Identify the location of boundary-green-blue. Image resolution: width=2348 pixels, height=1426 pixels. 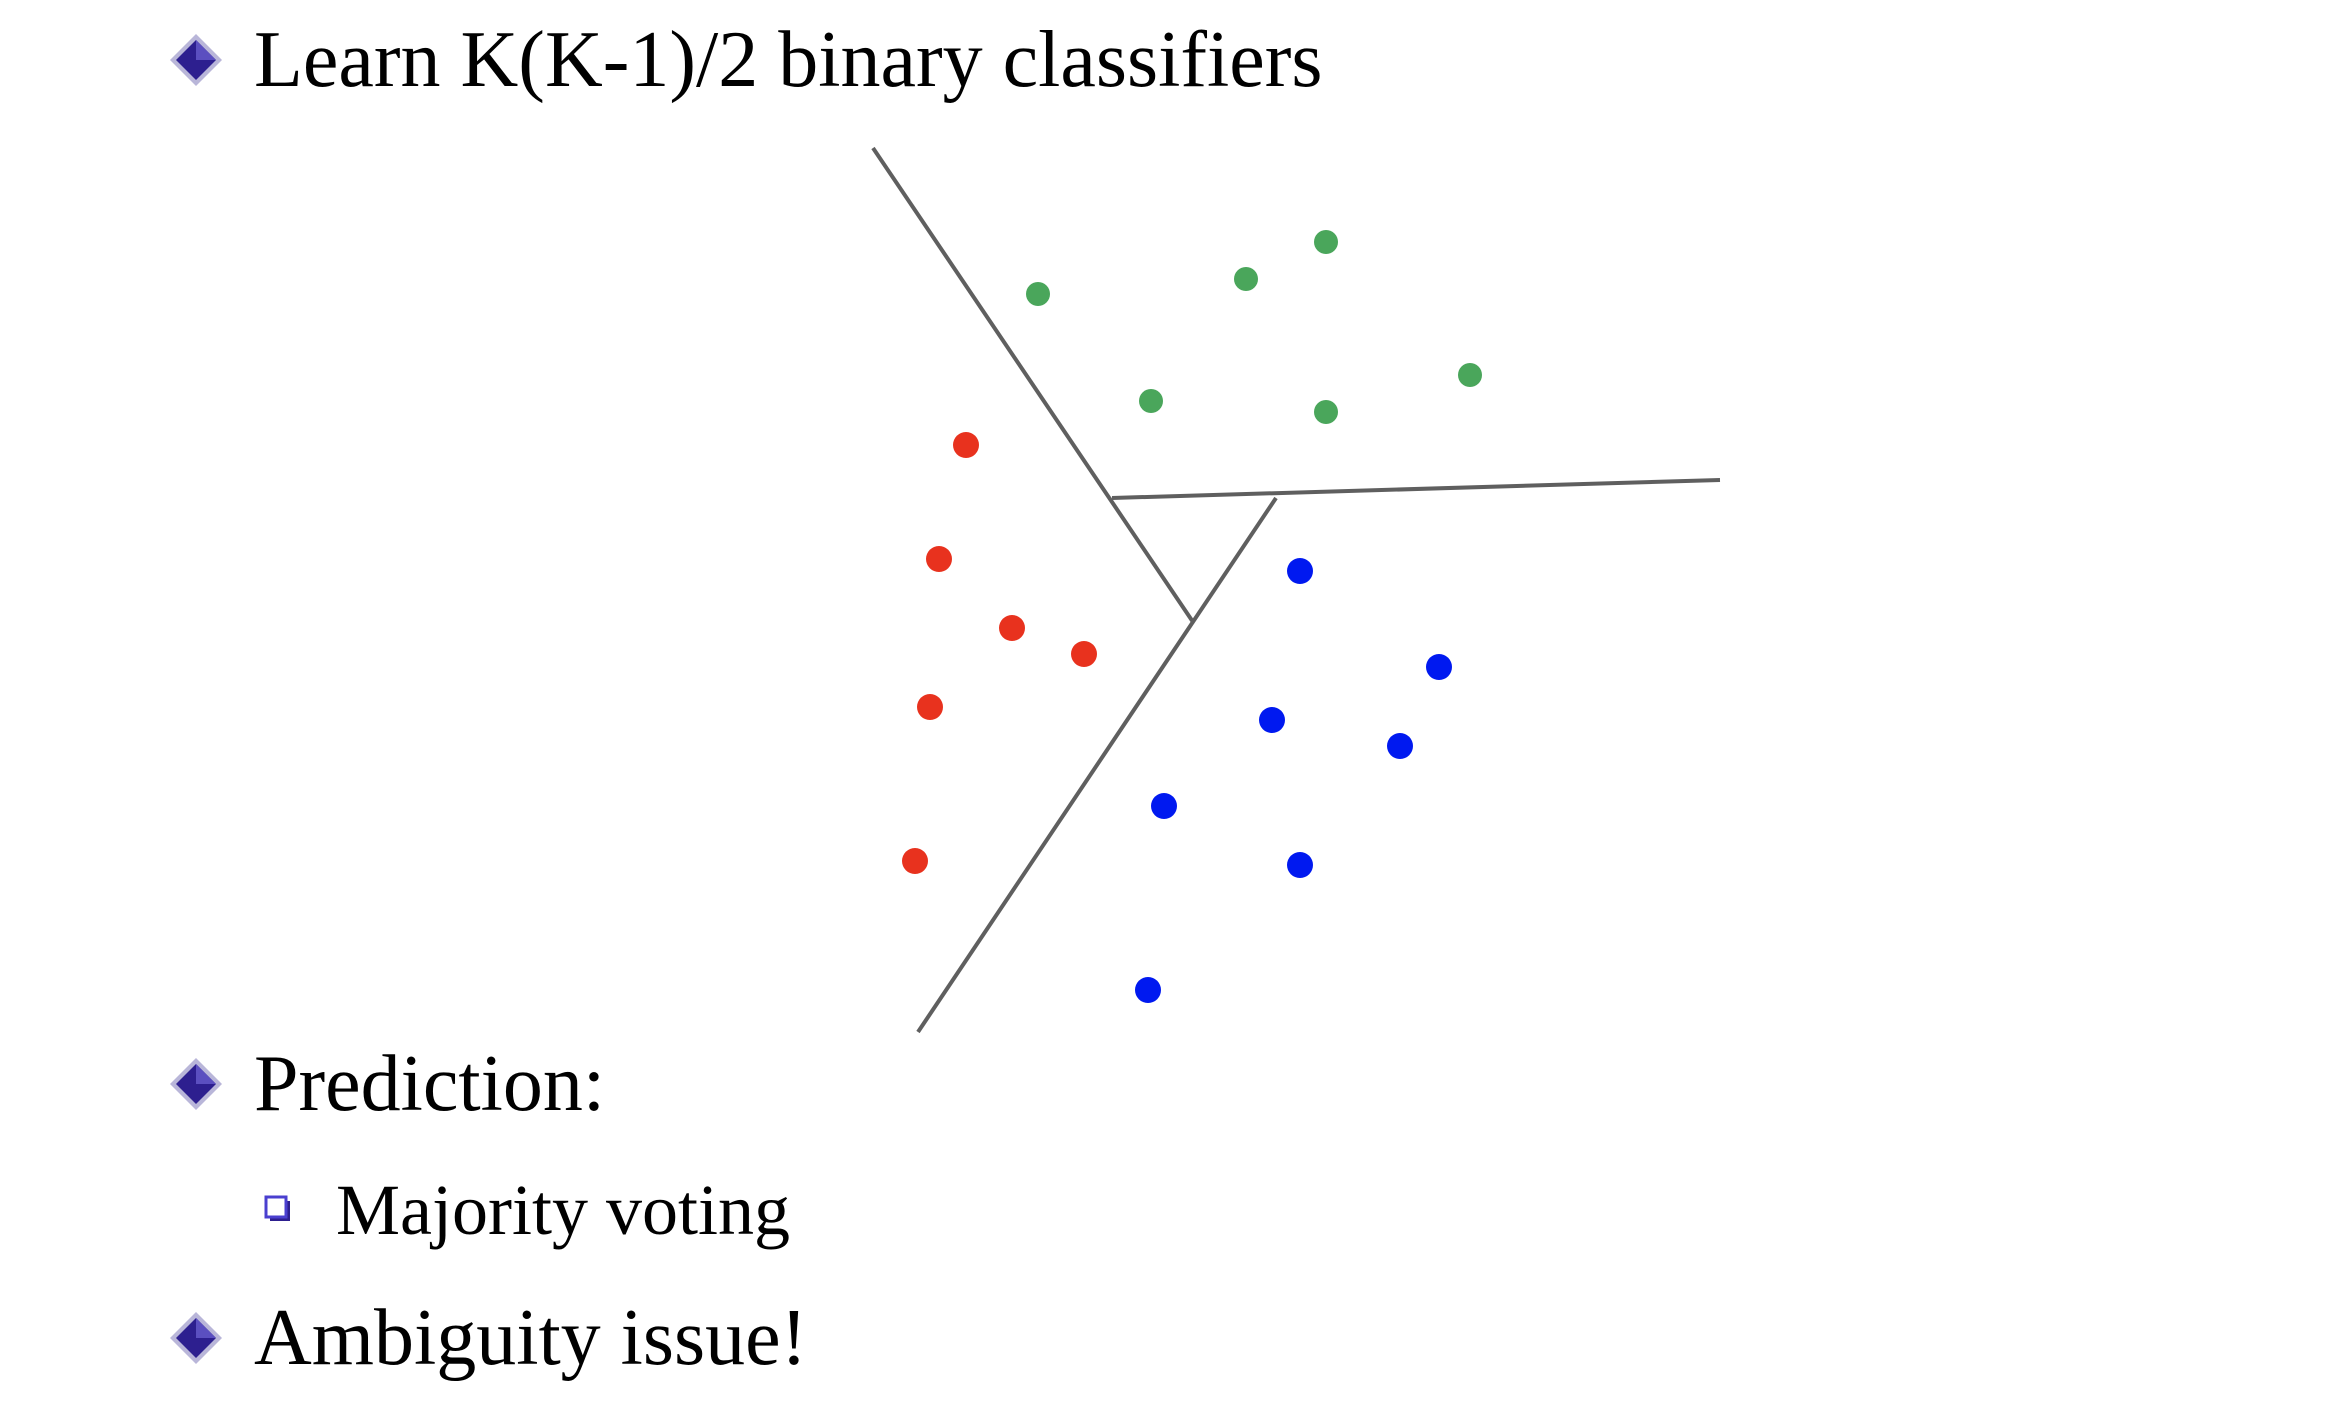
(1416, 489).